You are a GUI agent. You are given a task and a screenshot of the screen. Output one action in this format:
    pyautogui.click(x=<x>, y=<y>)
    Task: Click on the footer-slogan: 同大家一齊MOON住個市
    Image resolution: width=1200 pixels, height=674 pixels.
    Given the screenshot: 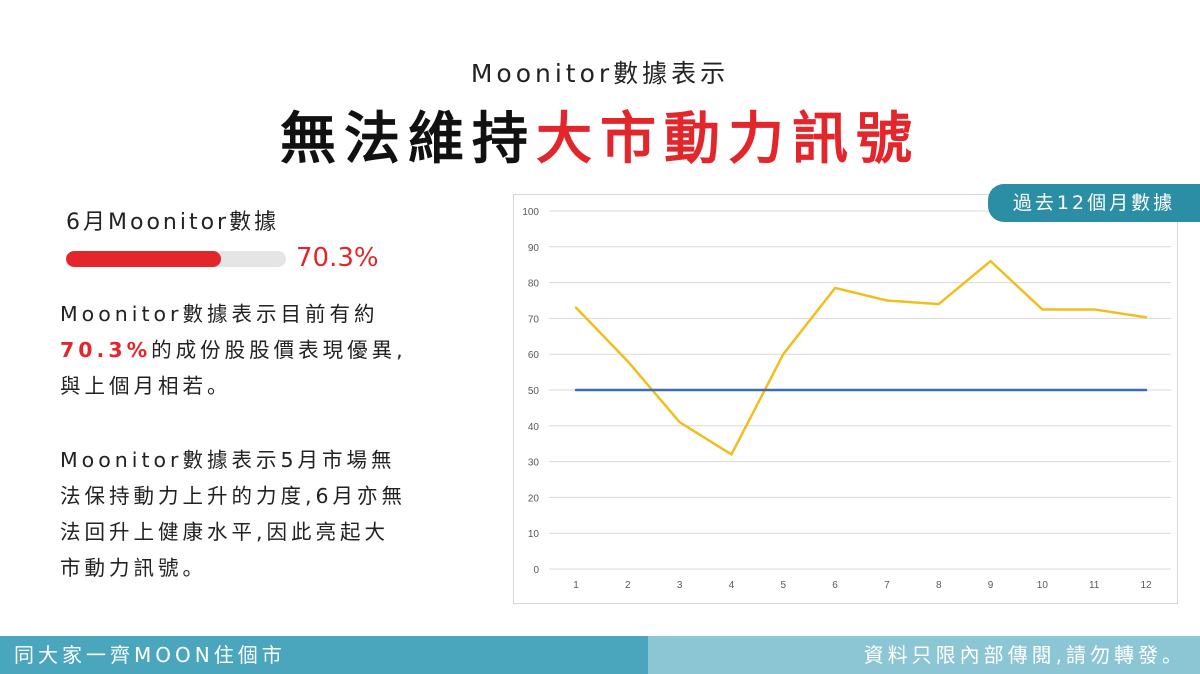 What is the action you would take?
    pyautogui.click(x=324, y=655)
    